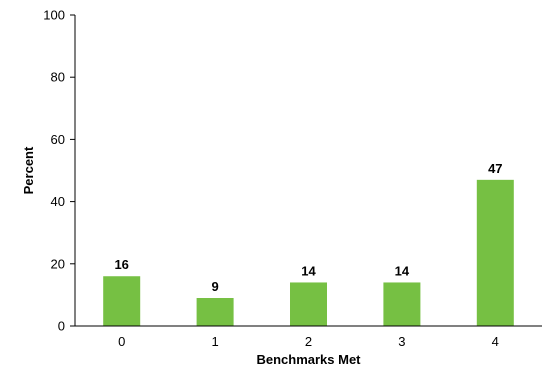 This screenshot has width=542, height=373. I want to click on data-label: 16, so click(121, 264).